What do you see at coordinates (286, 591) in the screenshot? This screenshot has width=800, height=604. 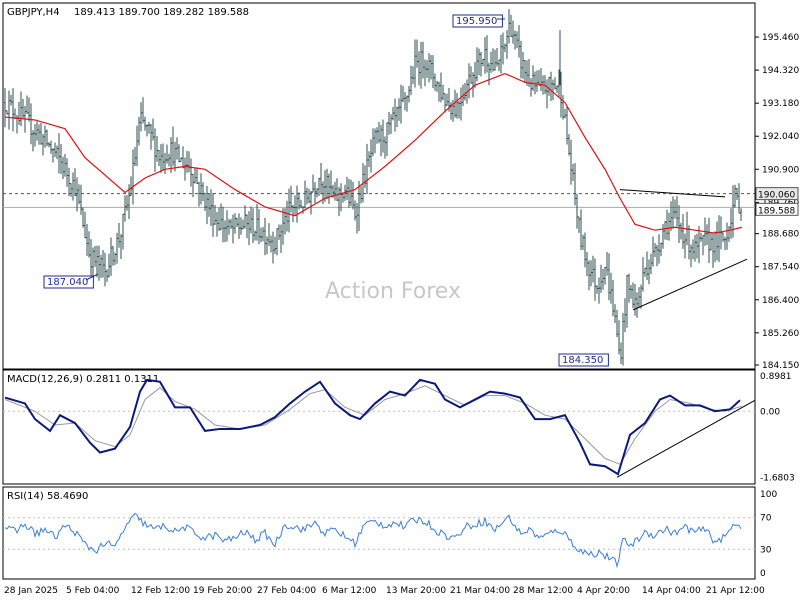 I see `x-tick-label: 27 Feb 04:00` at bounding box center [286, 591].